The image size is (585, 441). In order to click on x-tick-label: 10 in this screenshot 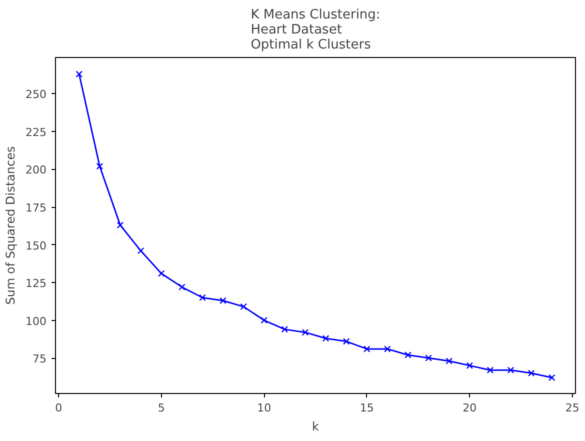, I will do `click(264, 408)`.